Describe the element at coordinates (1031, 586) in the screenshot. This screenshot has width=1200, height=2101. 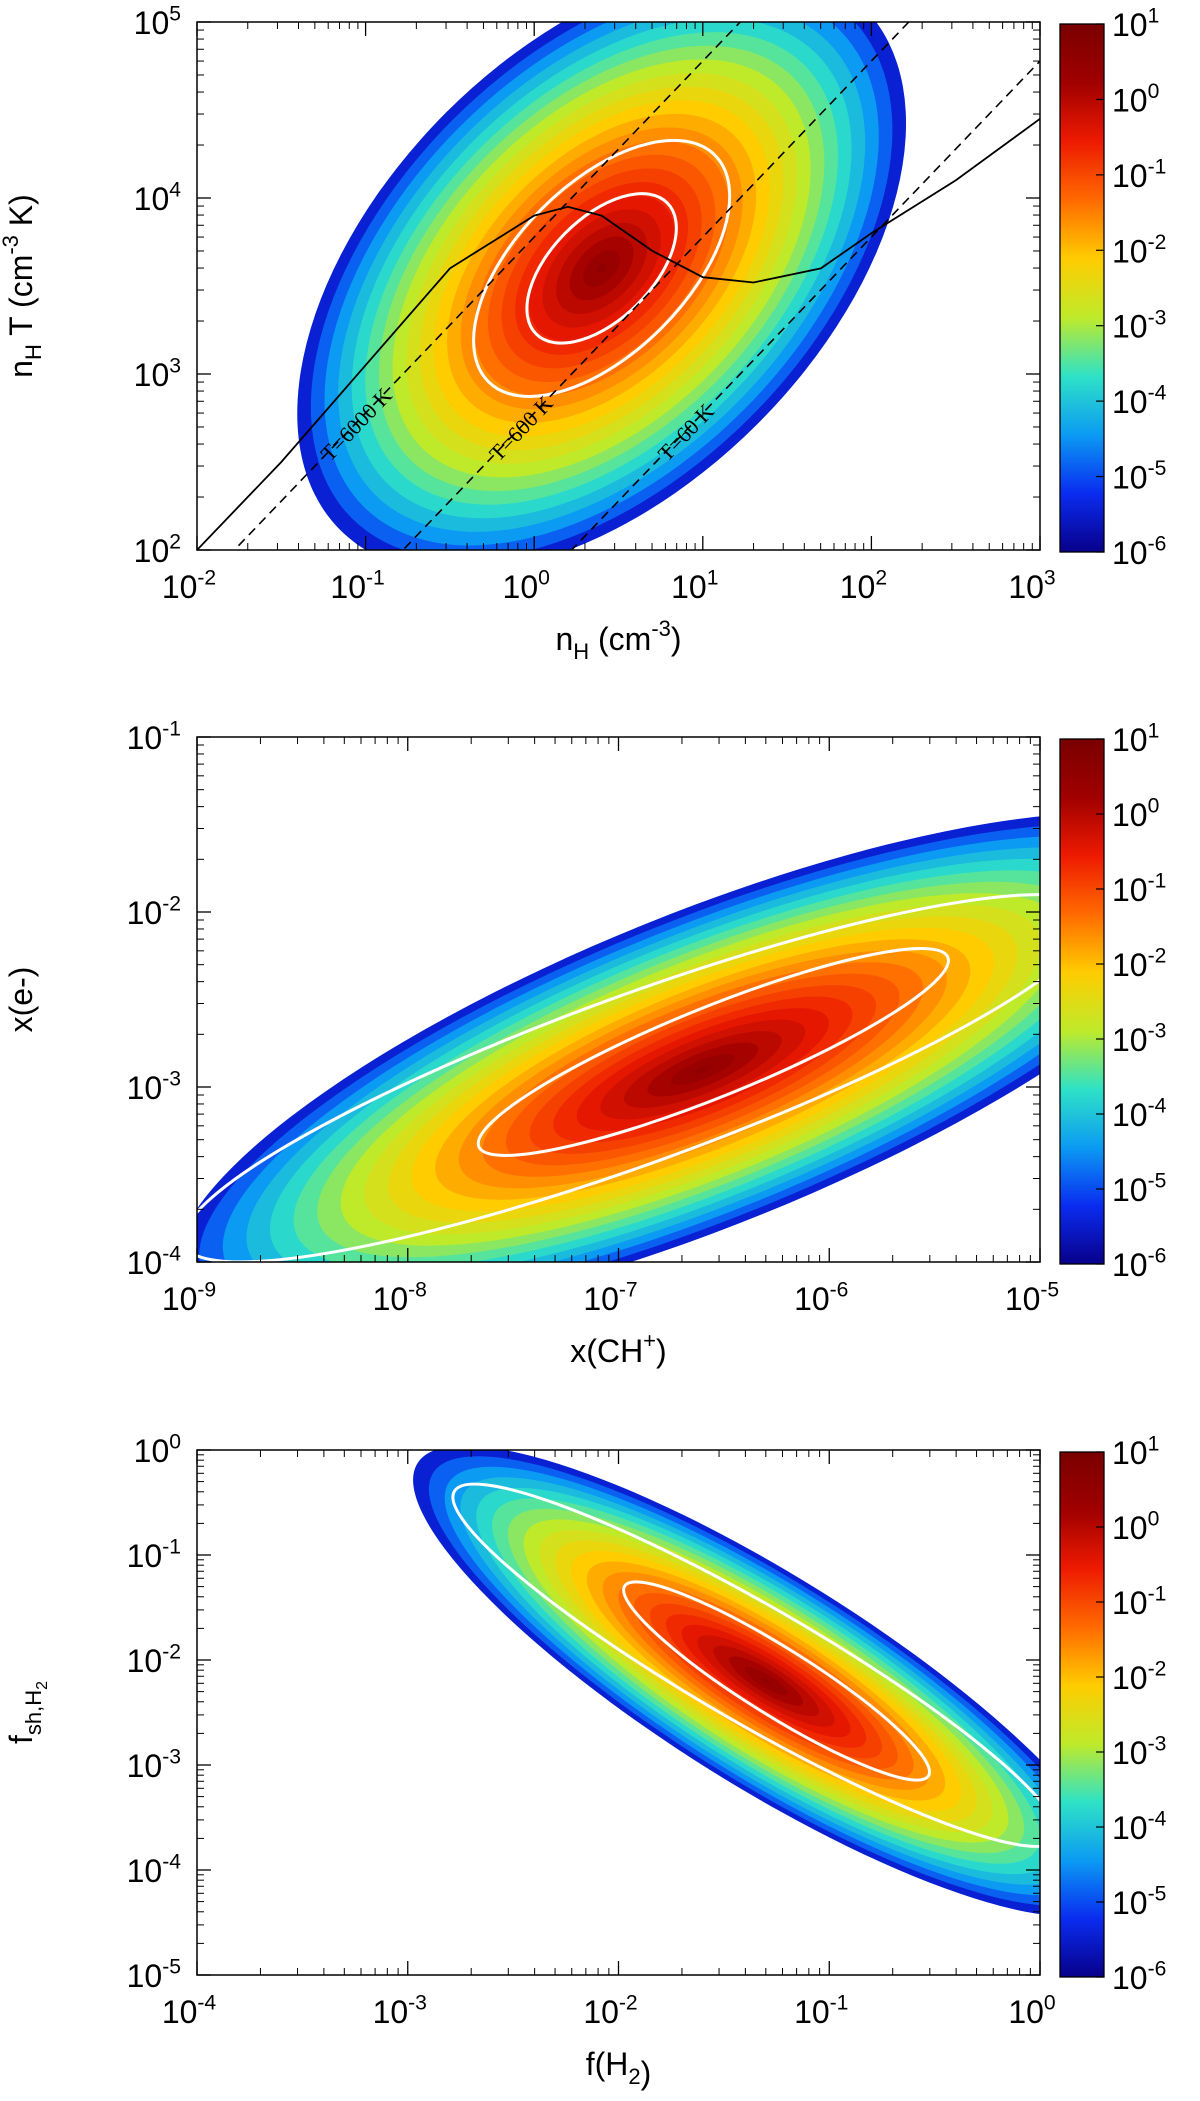
I see `x-tick-label: 10³` at that location.